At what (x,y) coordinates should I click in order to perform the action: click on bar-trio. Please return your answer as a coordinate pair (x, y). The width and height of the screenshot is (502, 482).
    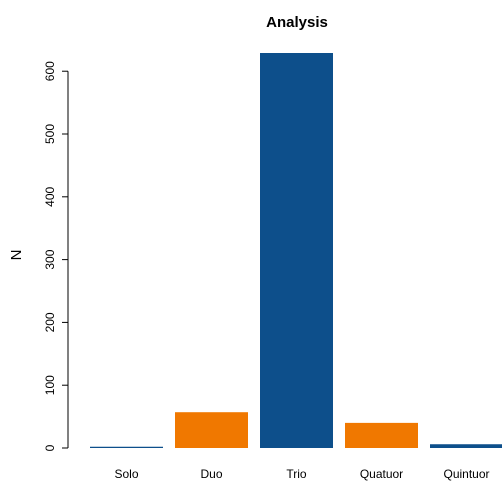
    Looking at the image, I should click on (296, 250).